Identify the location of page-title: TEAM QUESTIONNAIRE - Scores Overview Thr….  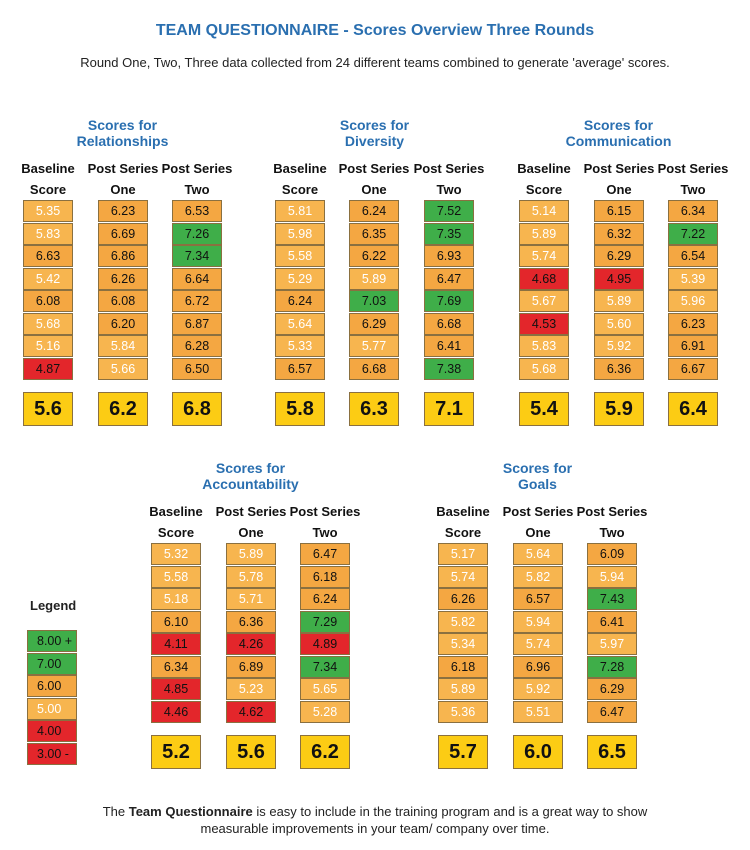
(375, 30).